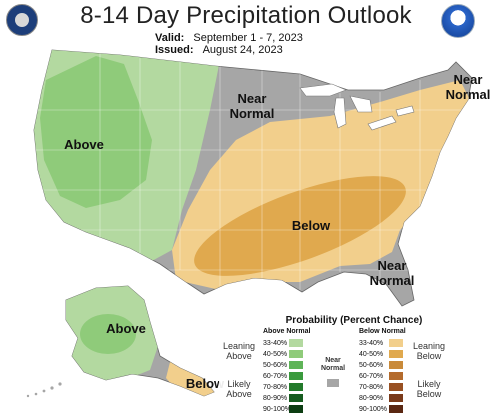 Image resolution: width=492 pixels, height=419 pixels. I want to click on alaska-above-core, so click(108, 334).